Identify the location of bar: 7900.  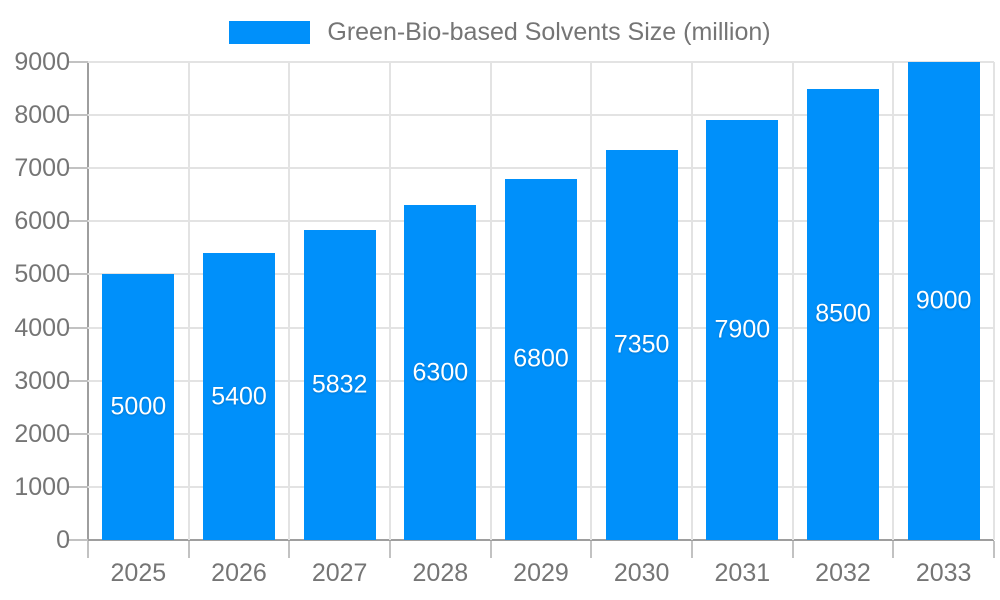
(742, 330).